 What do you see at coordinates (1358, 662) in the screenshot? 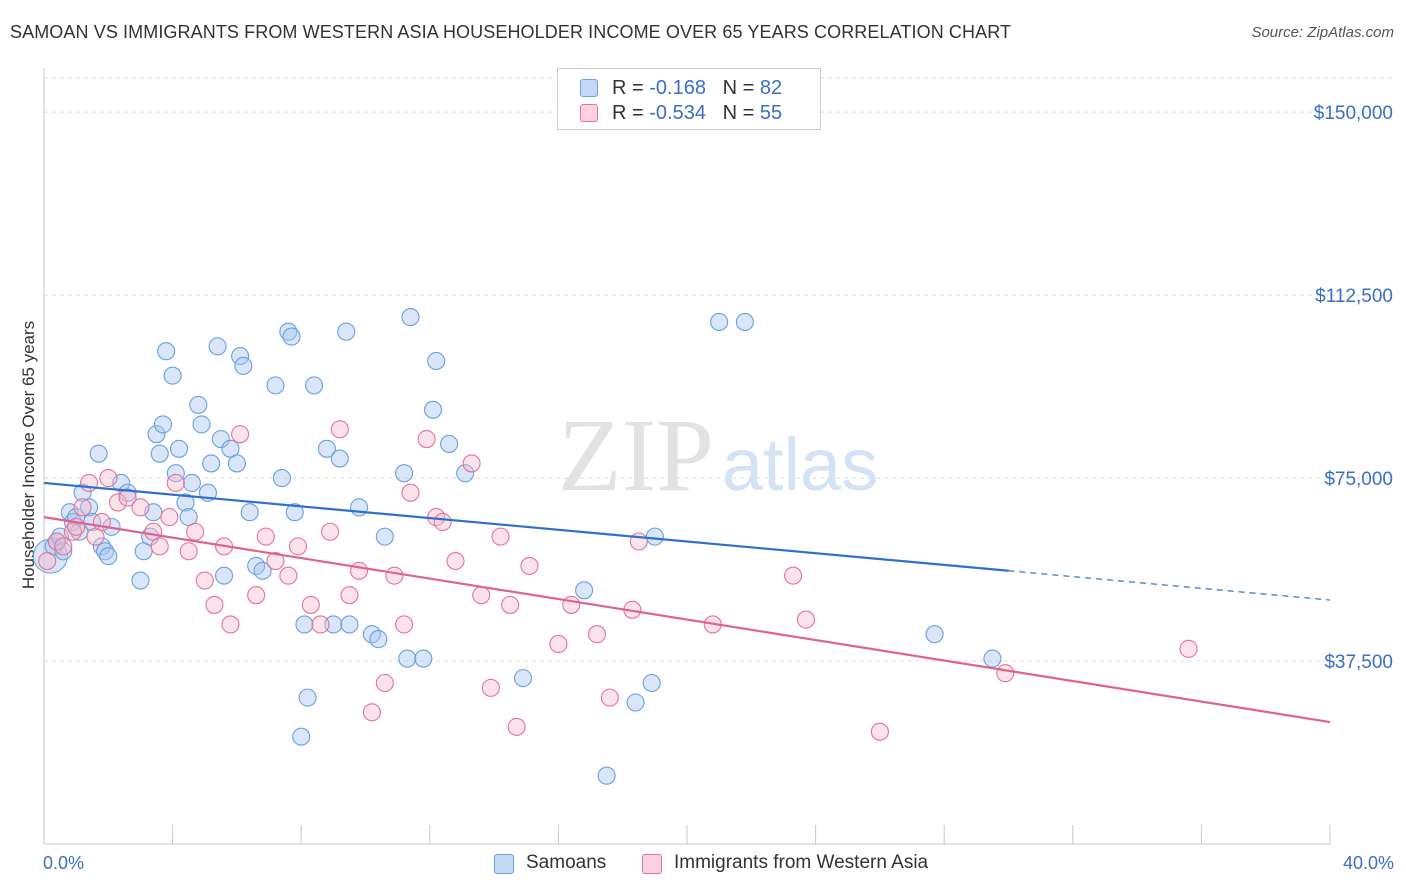
I see `y-tick-label: $37,500` at bounding box center [1358, 662].